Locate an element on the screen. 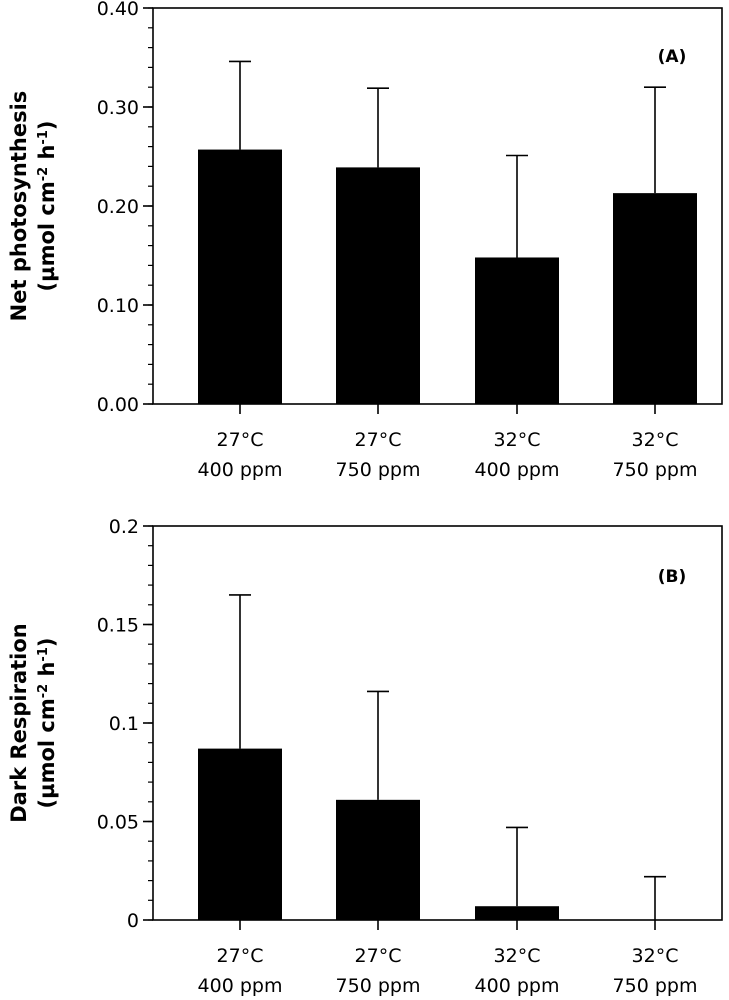 The height and width of the screenshot is (1000, 729). y-tick-label: 0.20 is located at coordinates (118, 207).